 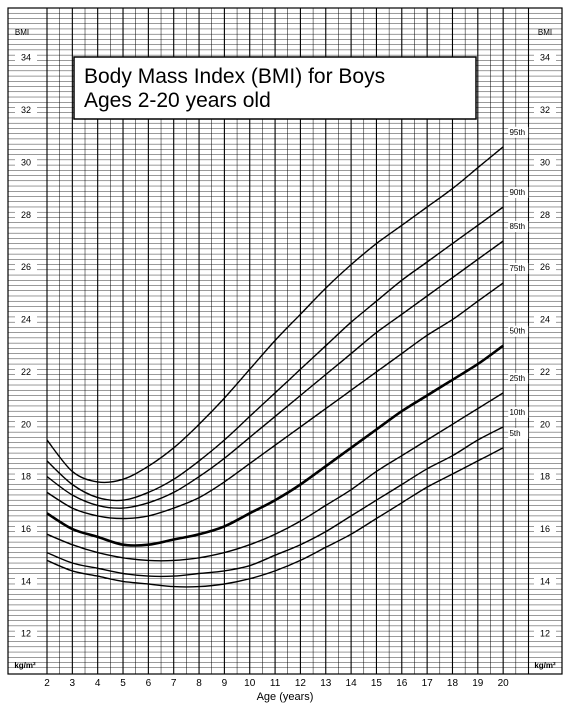 I want to click on x-tick-label: 5, so click(x=123, y=683).